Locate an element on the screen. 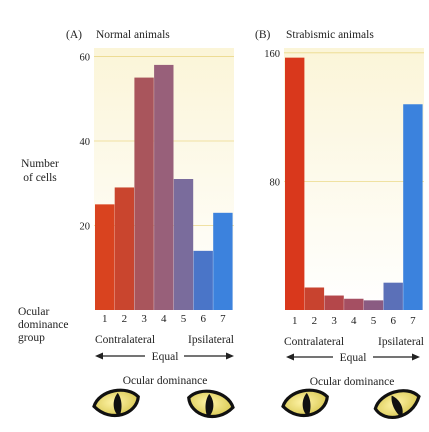  panel-b-x-tick-1: 1 is located at coordinates (295, 321).